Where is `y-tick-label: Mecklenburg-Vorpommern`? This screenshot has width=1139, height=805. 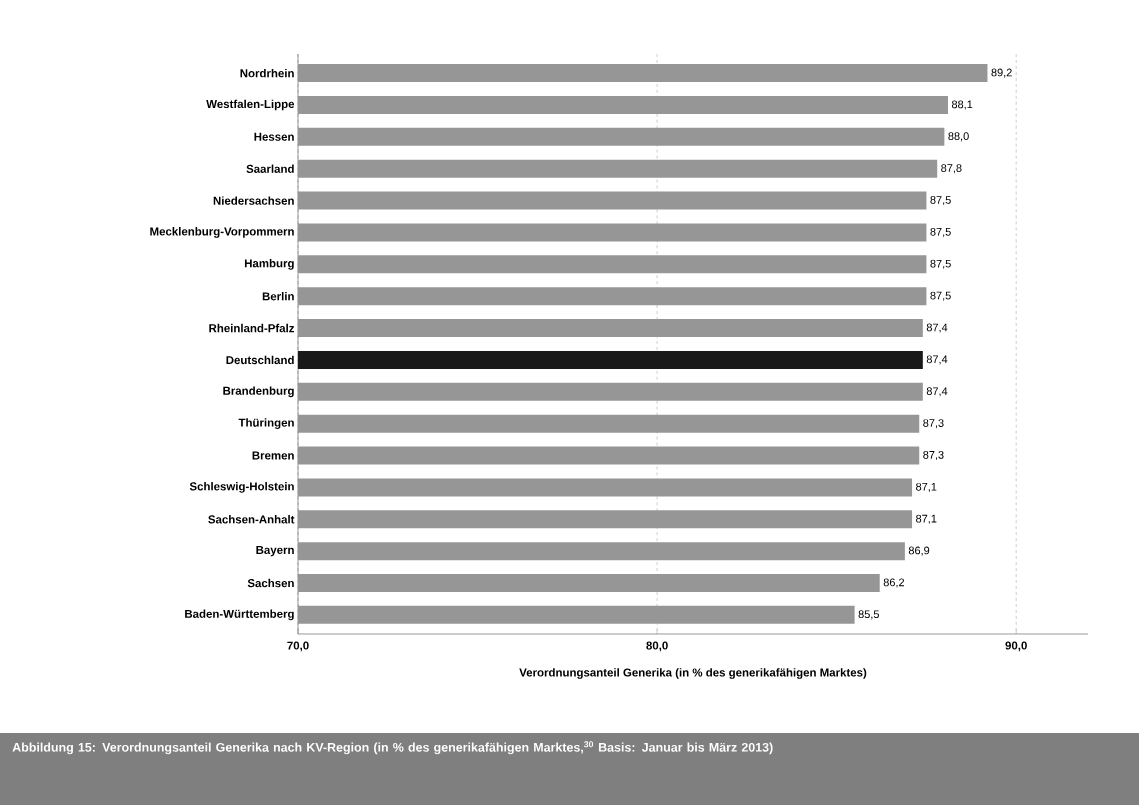 y-tick-label: Mecklenburg-Vorpommern is located at coordinates (222, 232).